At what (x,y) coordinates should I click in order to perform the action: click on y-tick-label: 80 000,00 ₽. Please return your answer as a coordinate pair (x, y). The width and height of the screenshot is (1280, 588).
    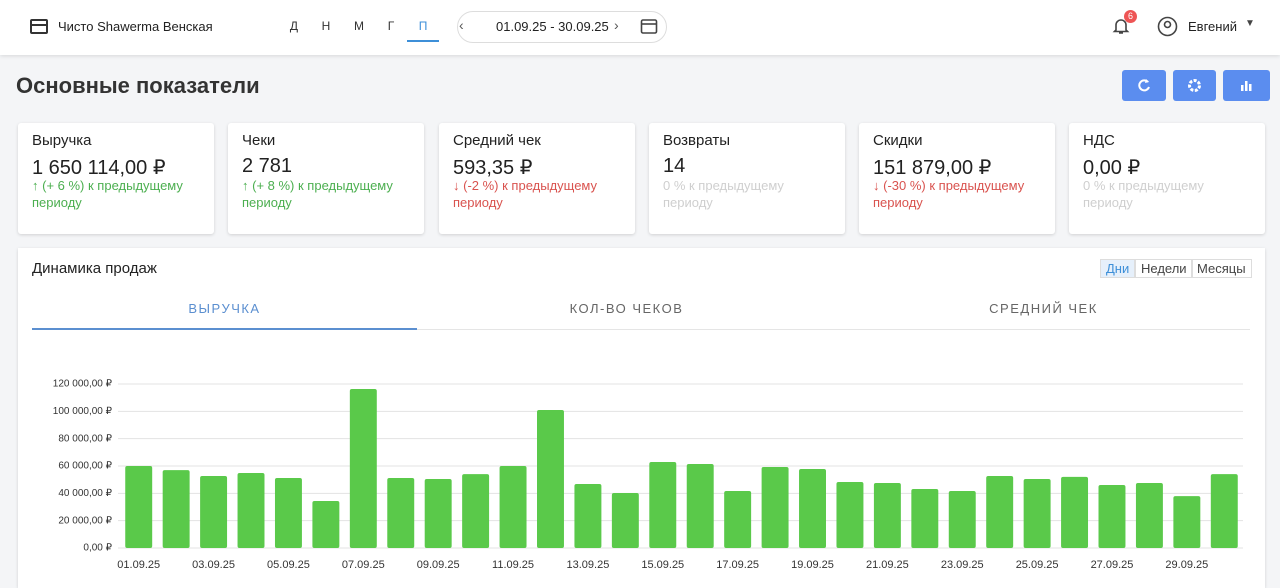
    Looking at the image, I should click on (85, 438).